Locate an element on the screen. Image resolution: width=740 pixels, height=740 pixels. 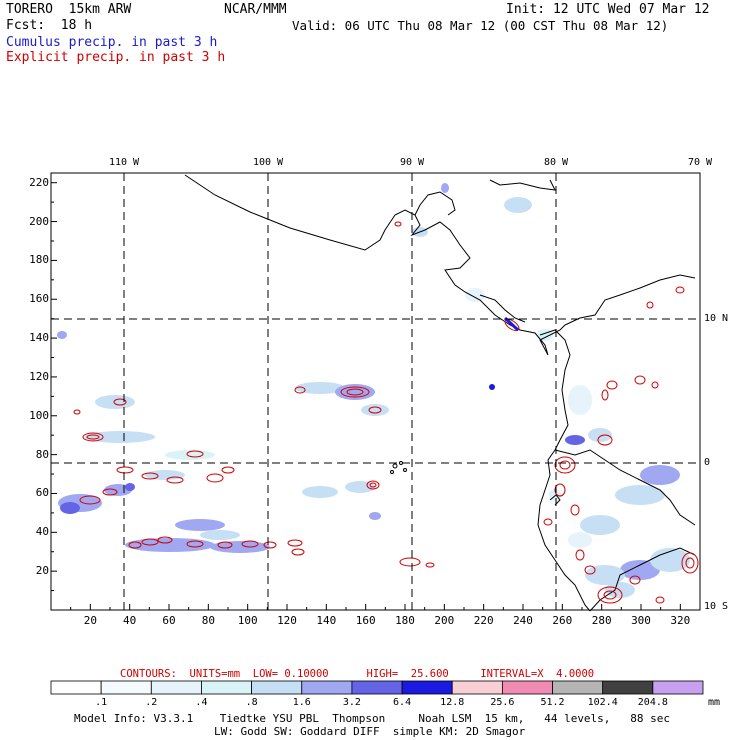
latitude-label: 0 is located at coordinates (707, 462).